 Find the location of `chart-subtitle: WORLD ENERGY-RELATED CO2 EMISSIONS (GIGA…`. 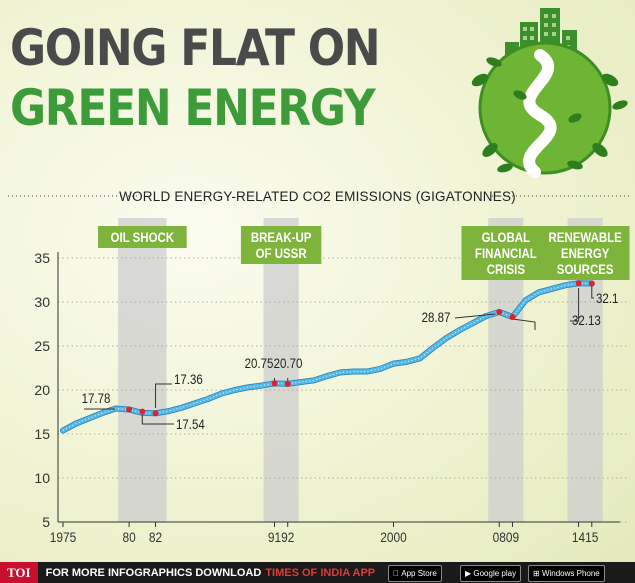

chart-subtitle: WORLD ENERGY-RELATED CO2 EMISSIONS (GIGA… is located at coordinates (317, 196).